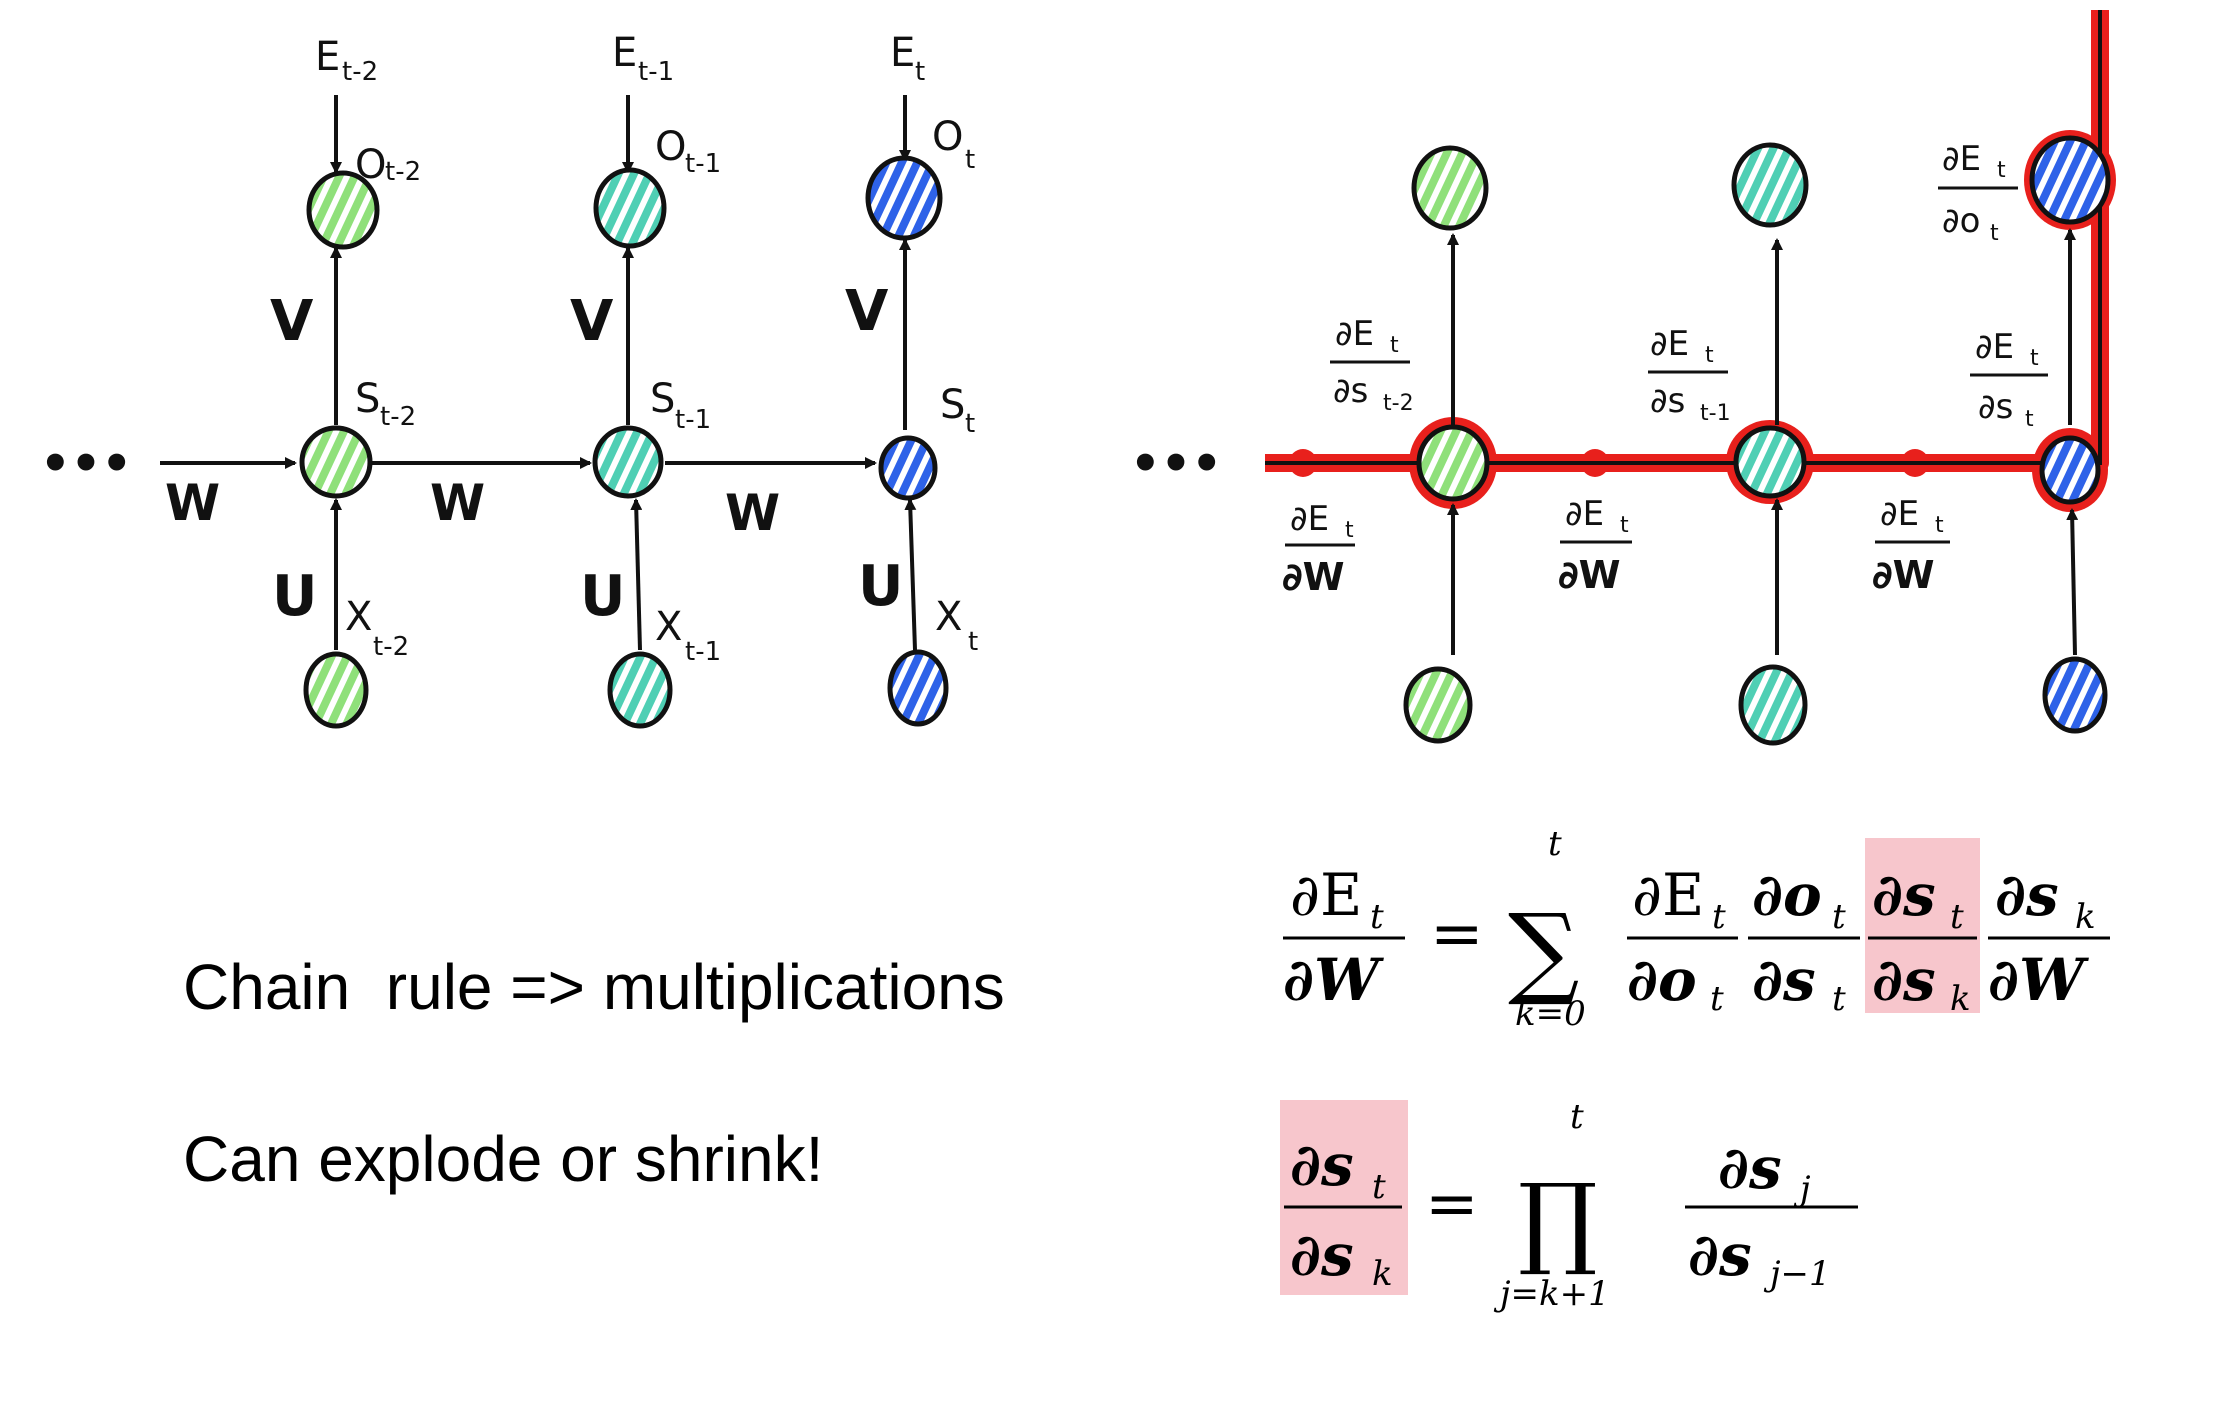 Image resolution: width=2215 pixels, height=1423 pixels. Describe the element at coordinates (752, 513) in the screenshot. I see `w-label-3: W` at that location.